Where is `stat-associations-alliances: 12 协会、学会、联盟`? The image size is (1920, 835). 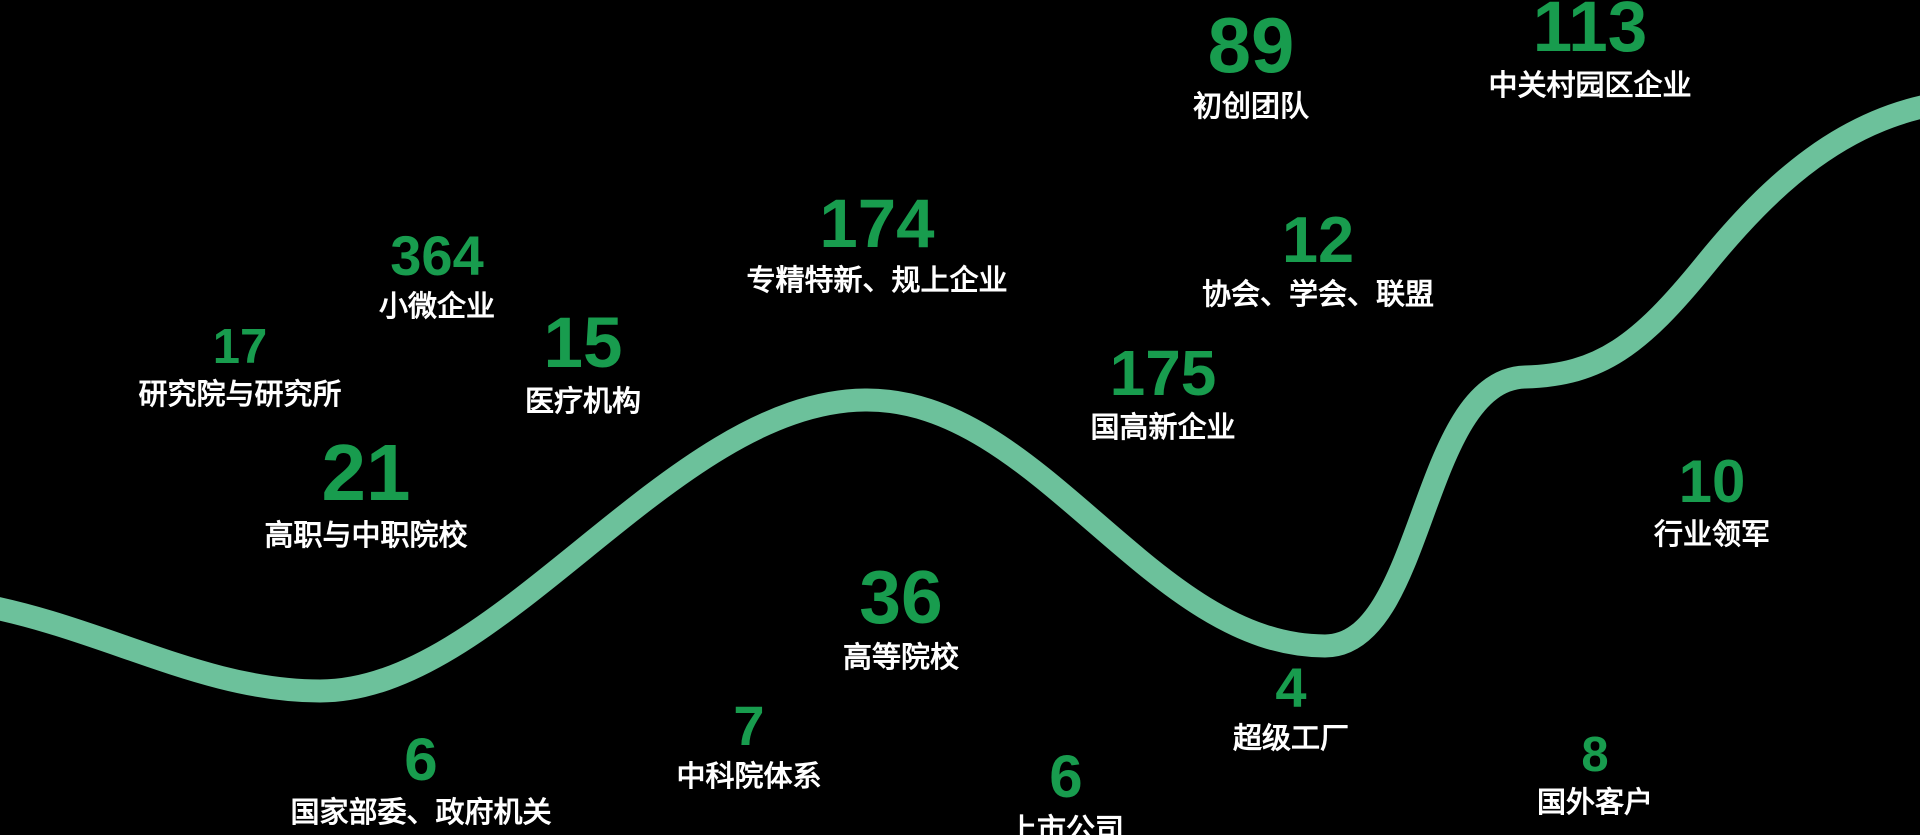
stat-associations-alliances: 12 协会、学会、联盟 is located at coordinates (1318, 259).